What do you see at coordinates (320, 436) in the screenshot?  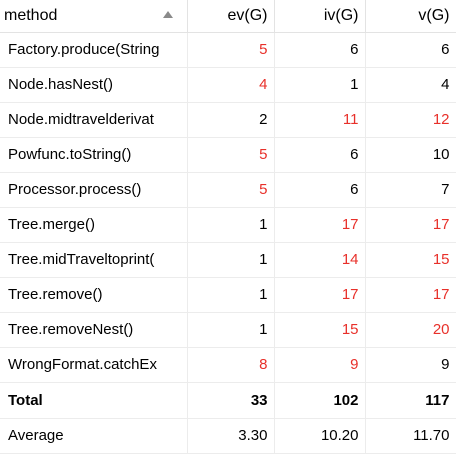 I see `average-iv-cell: 10.20` at bounding box center [320, 436].